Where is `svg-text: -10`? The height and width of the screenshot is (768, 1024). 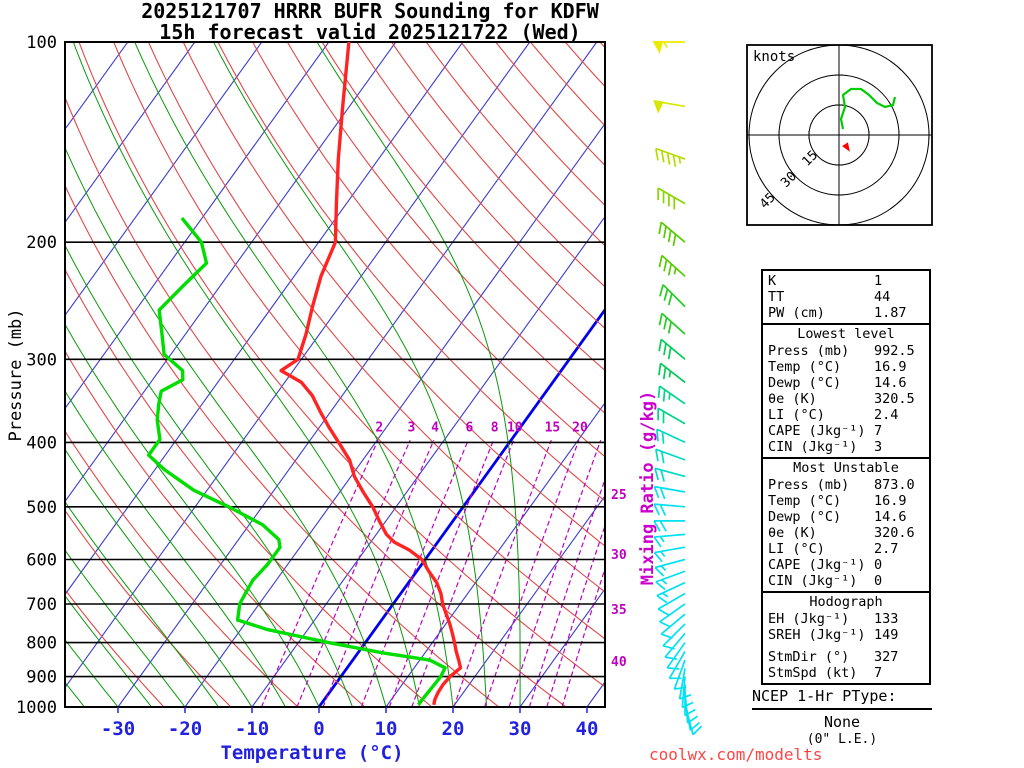
svg-text: -10 is located at coordinates (252, 729).